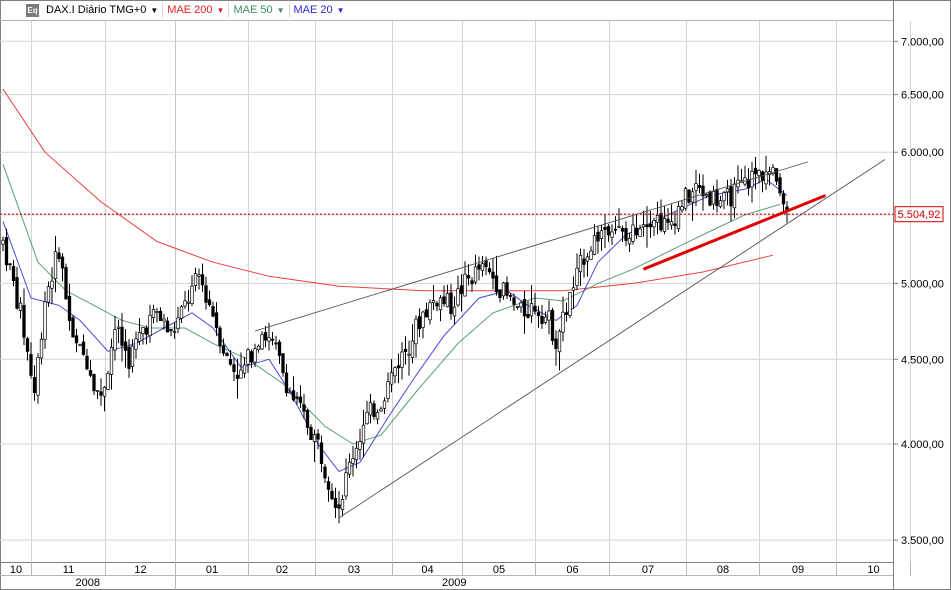  What do you see at coordinates (922, 360) in the screenshot?
I see `y-tick-label: 4.500,00` at bounding box center [922, 360].